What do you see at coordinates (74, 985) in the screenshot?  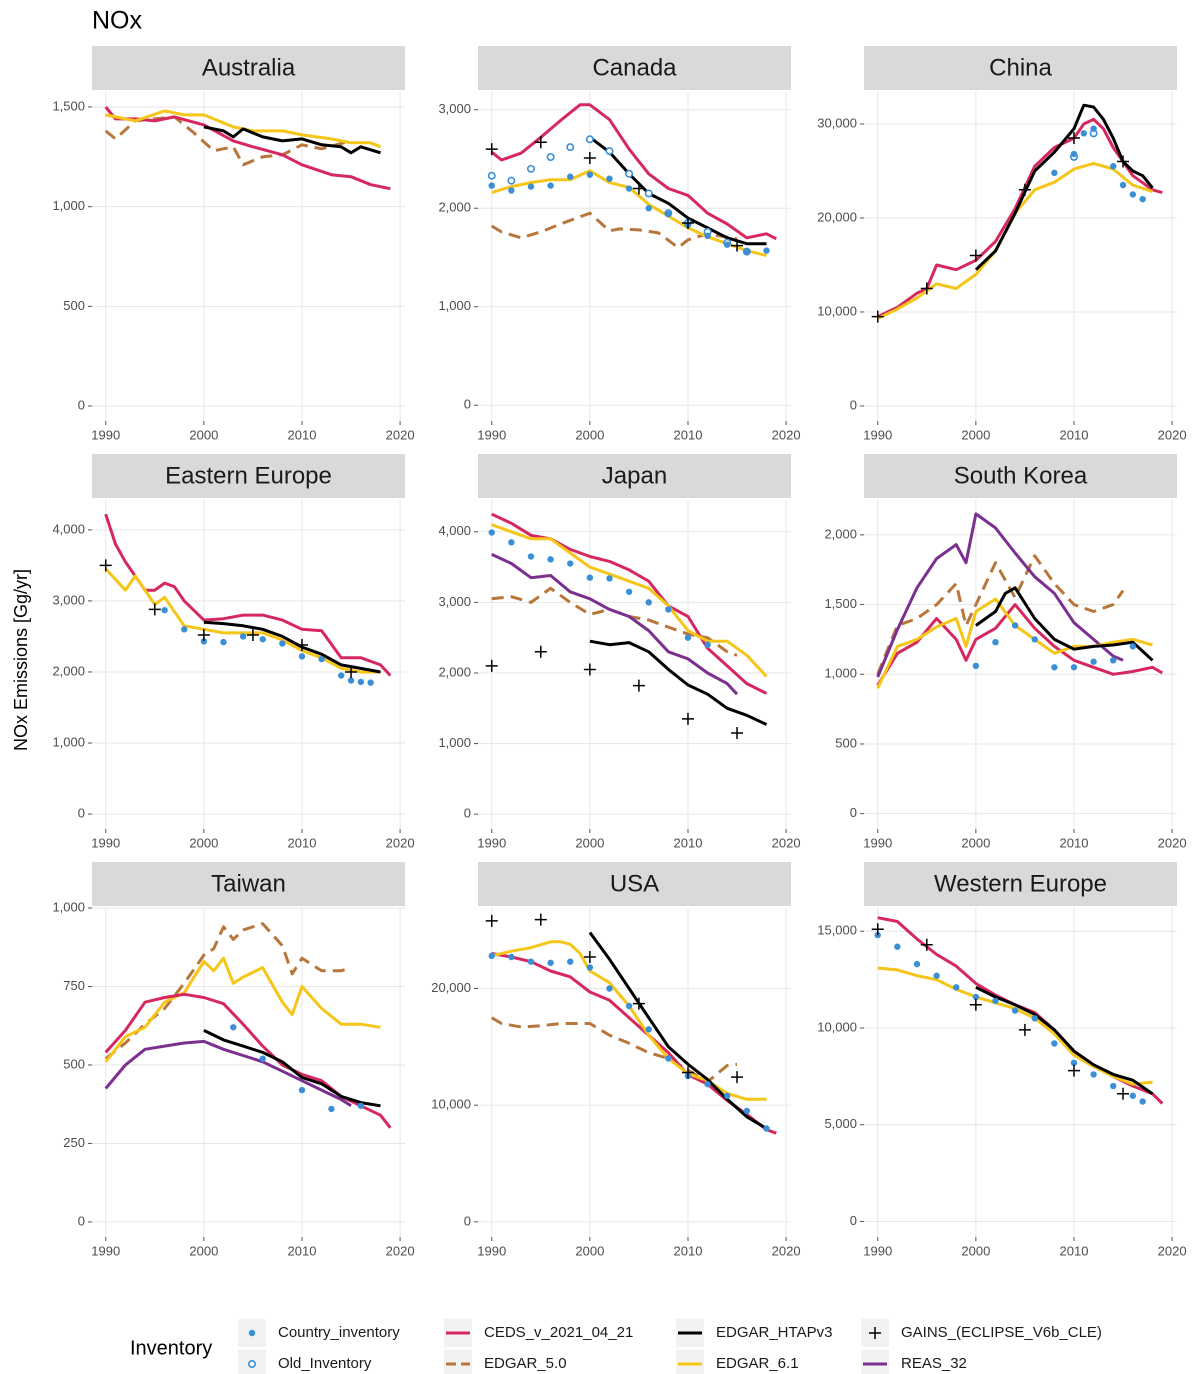 I see `y-tick-label: 750` at bounding box center [74, 985].